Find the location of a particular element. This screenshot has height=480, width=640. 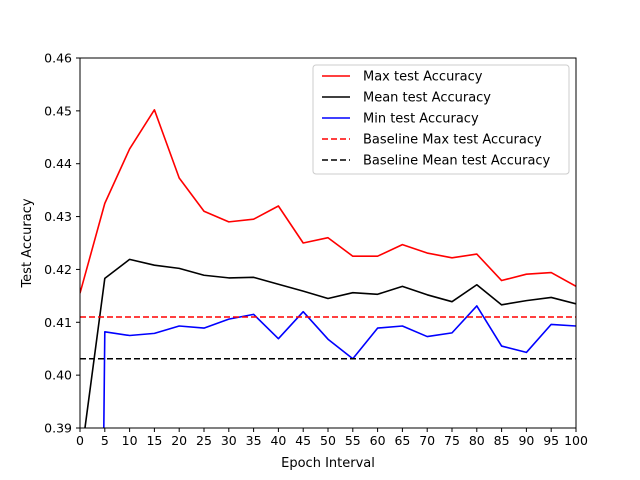

x-tick-label: 35 is located at coordinates (254, 440).